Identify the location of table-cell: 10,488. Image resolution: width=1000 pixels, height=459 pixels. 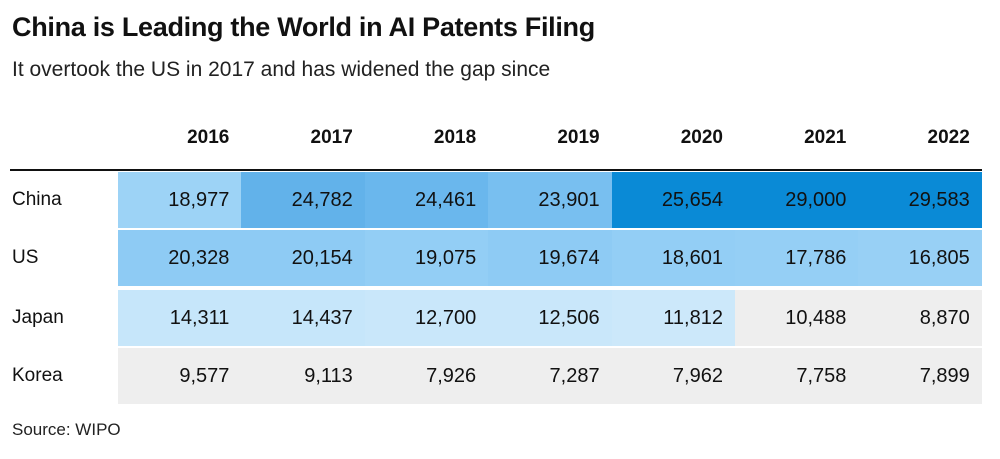
(797, 318).